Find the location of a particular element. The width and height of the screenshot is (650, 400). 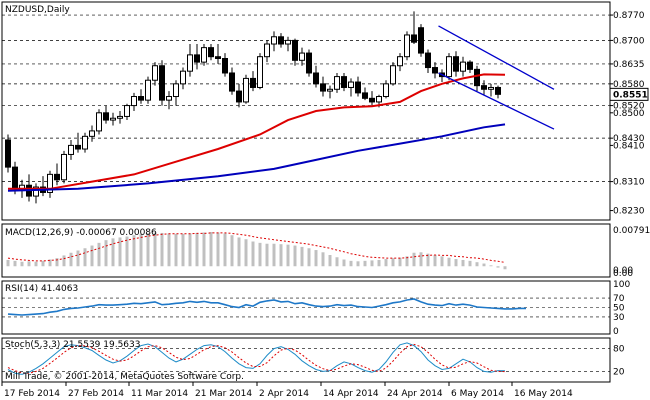

price-tick-label: 0.8770 is located at coordinates (629, 16).